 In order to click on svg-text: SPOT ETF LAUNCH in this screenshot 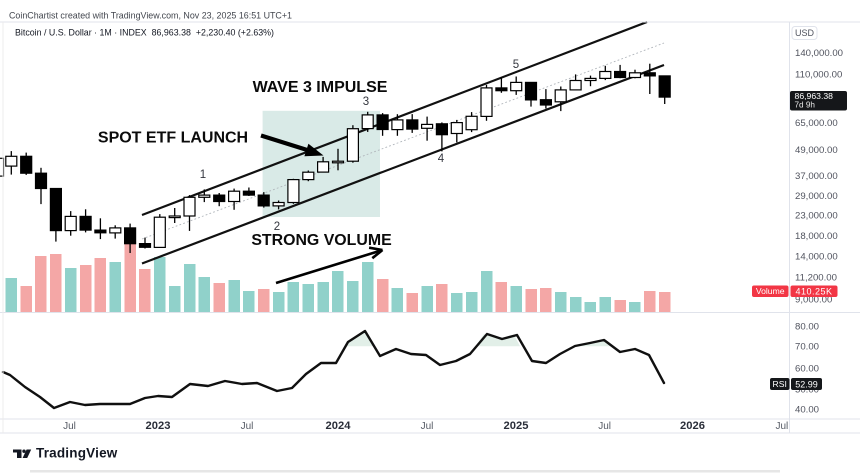, I will do `click(173, 138)`.